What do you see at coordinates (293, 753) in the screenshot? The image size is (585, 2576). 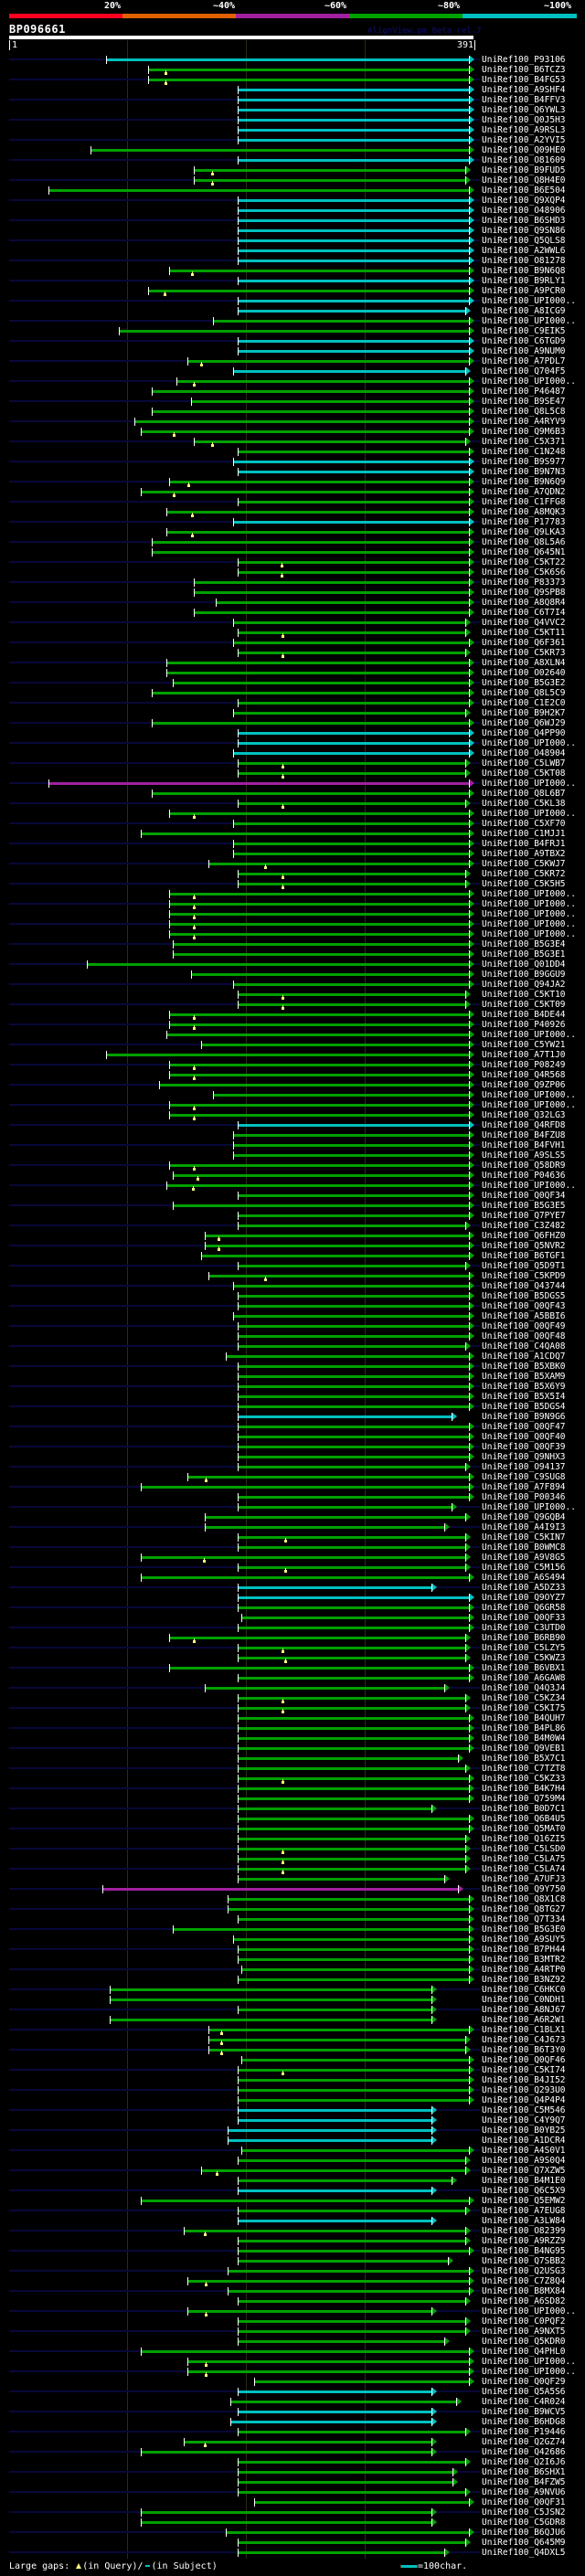 I see `alignment-row: UniRef100_O48904` at bounding box center [293, 753].